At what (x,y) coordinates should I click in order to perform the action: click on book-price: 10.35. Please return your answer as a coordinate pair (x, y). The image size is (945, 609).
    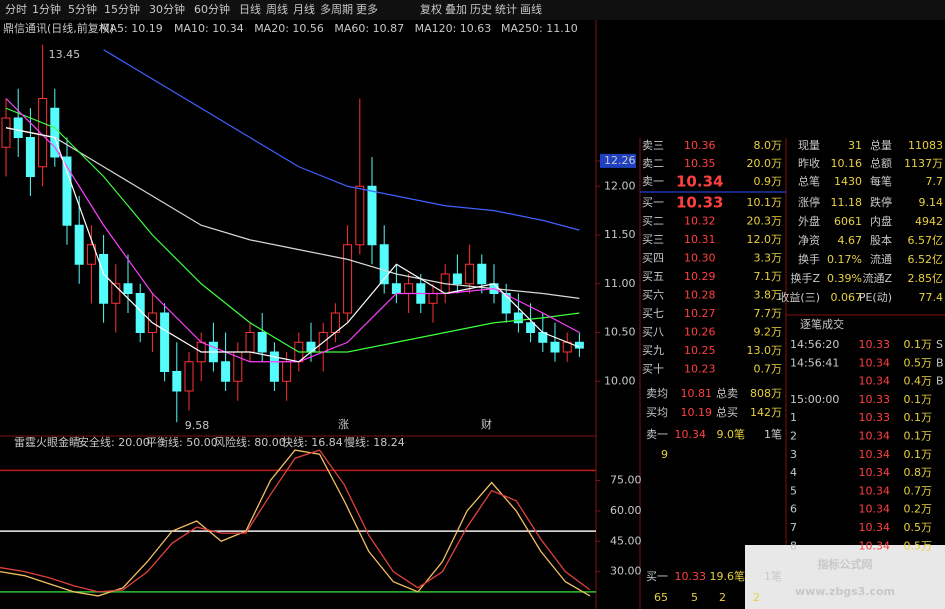
    Looking at the image, I should click on (700, 163).